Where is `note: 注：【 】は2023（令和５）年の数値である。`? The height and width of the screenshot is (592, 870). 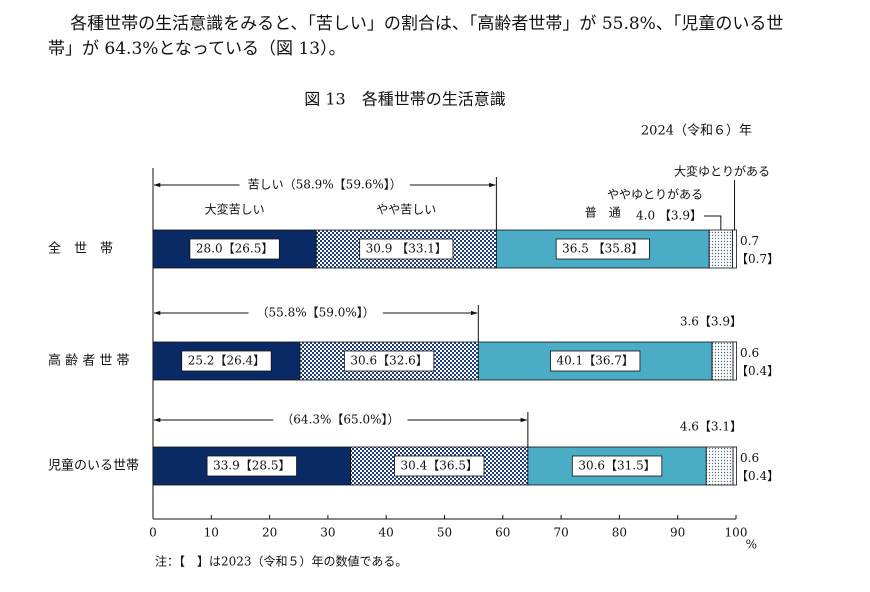 note: 注：【 】は2023（令和５）年の数値である。 is located at coordinates (281, 561).